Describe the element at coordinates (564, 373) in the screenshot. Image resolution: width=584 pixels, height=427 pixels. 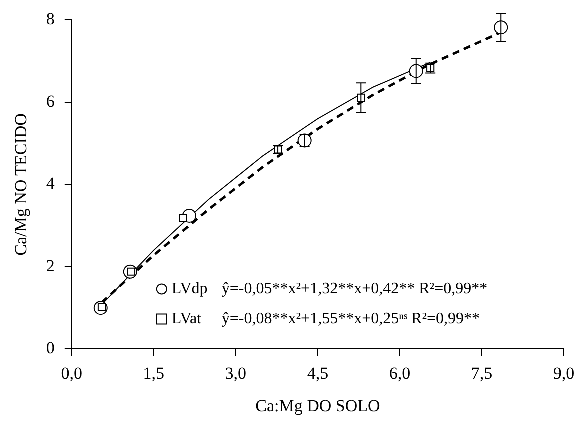
I see `x-tick-label: 9,0` at that location.